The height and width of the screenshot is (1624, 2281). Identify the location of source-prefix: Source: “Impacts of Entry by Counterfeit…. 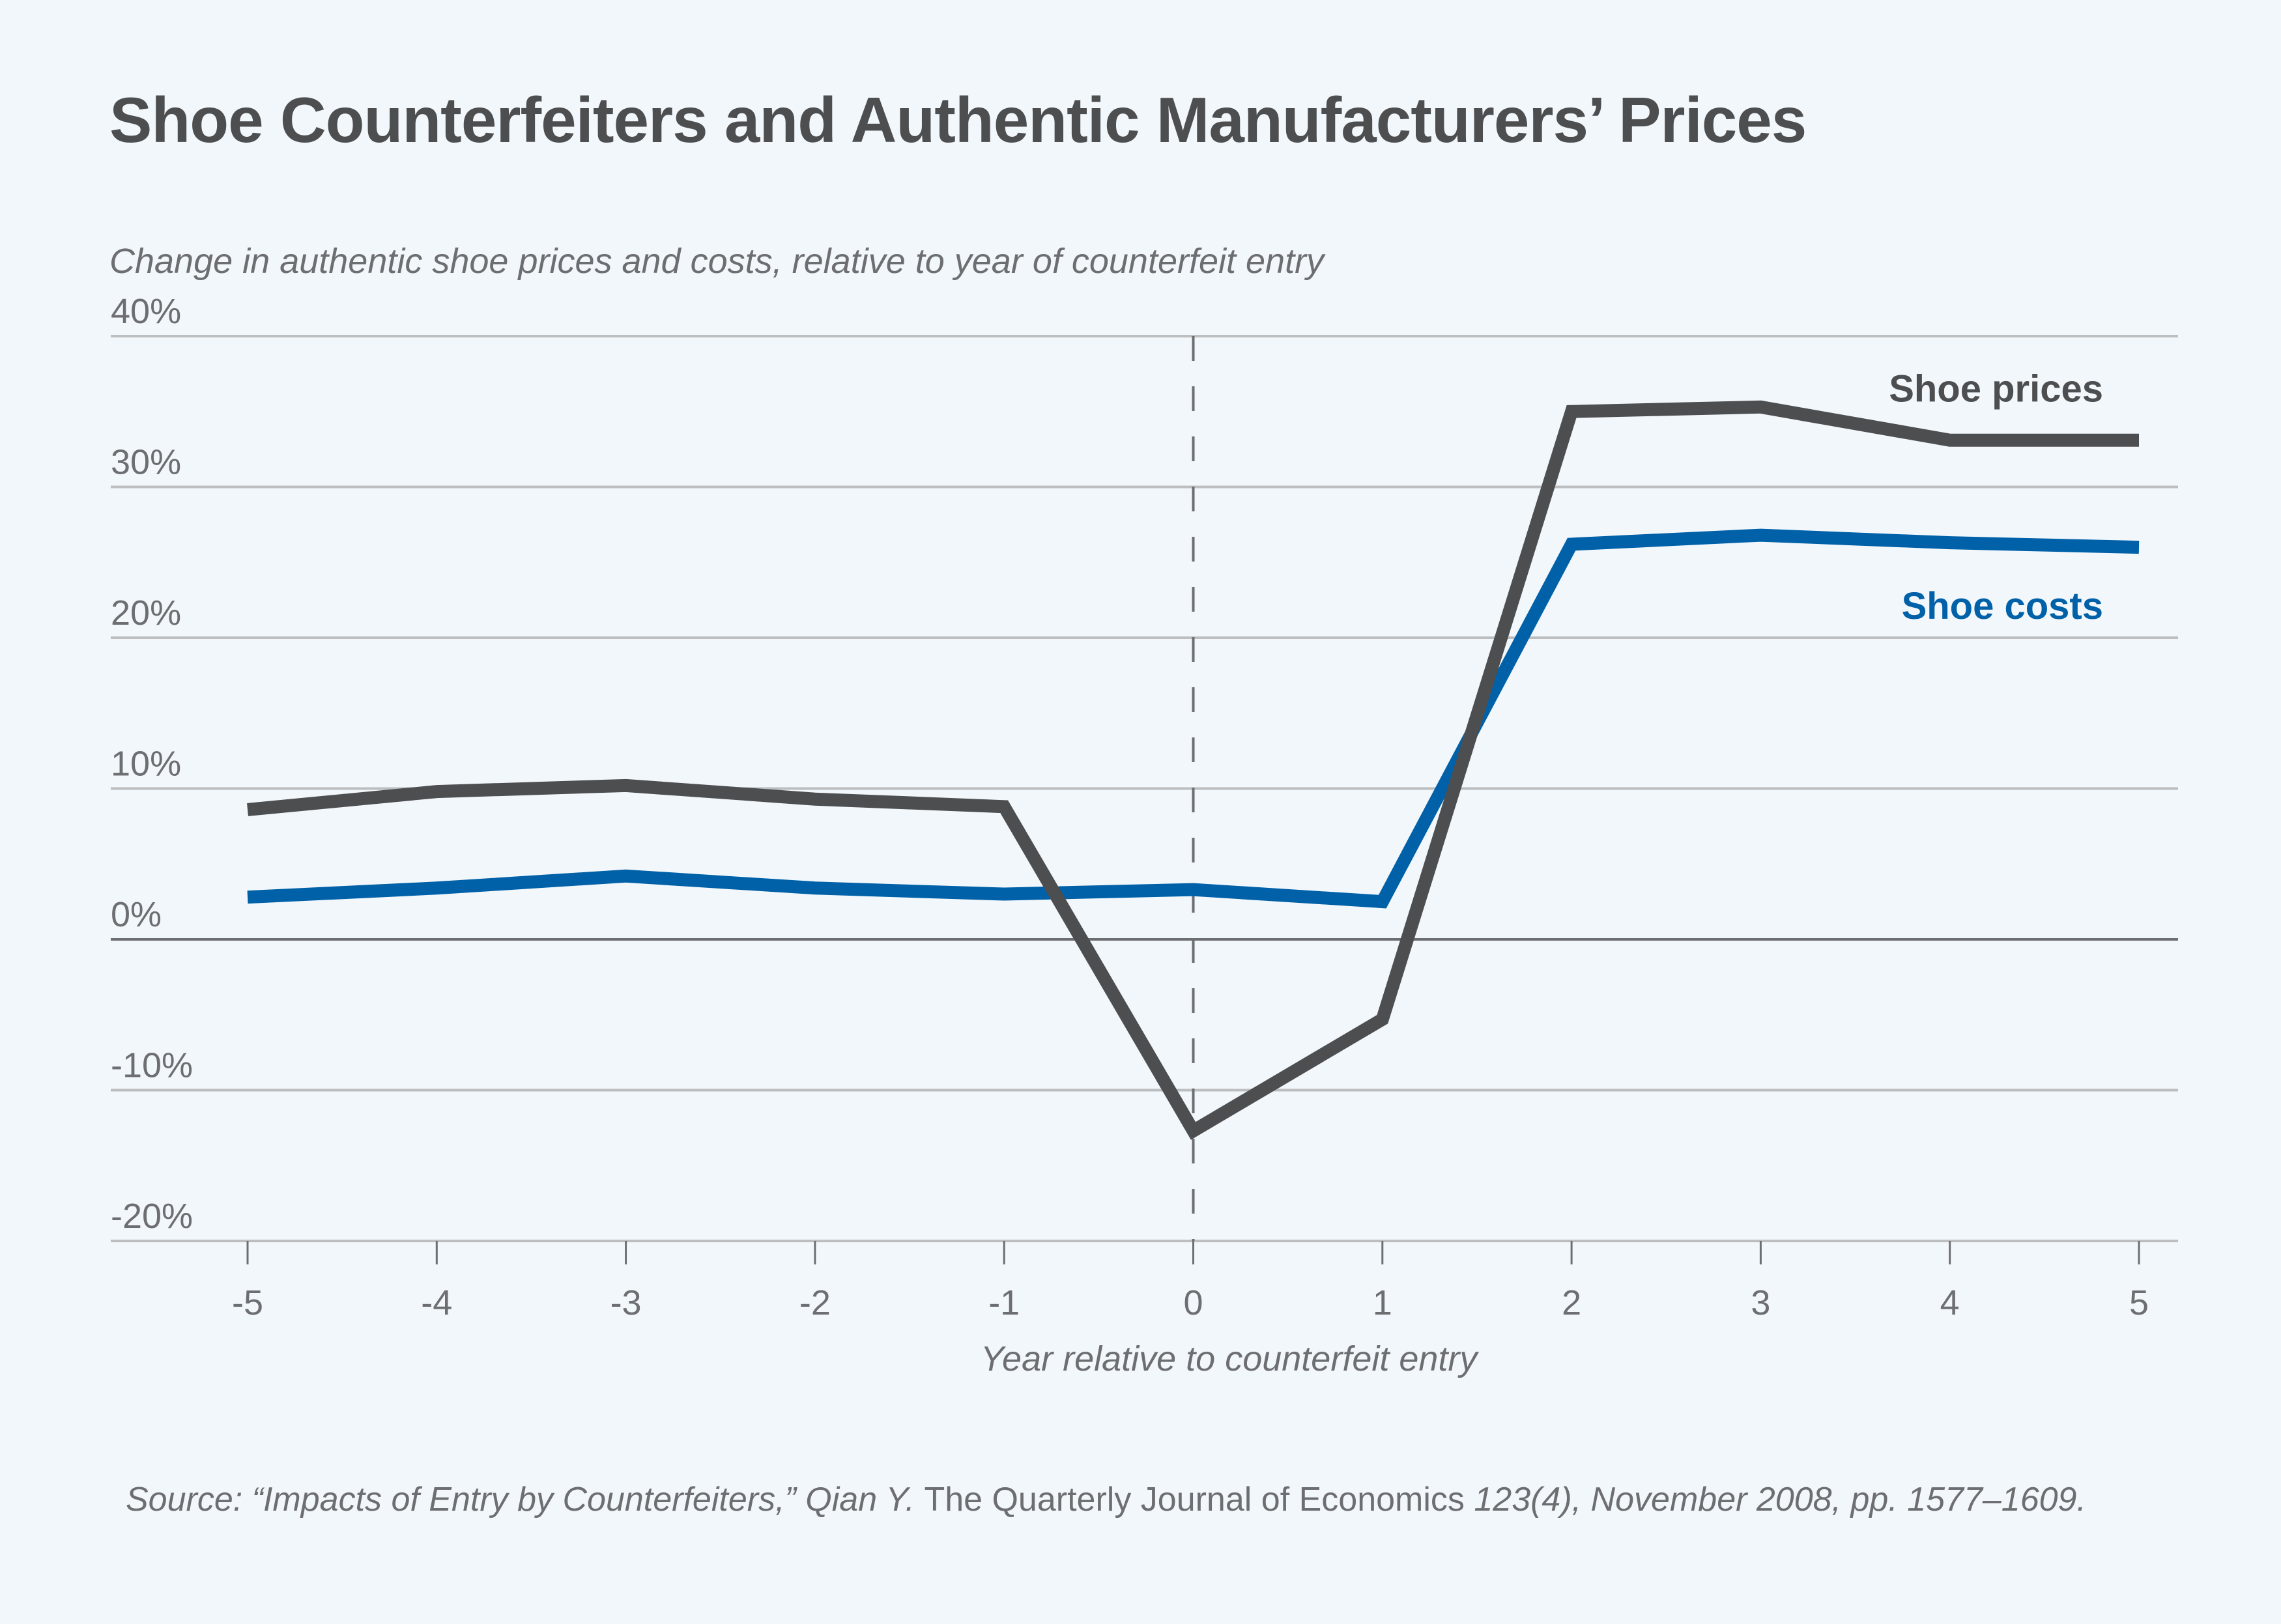
(525, 1500).